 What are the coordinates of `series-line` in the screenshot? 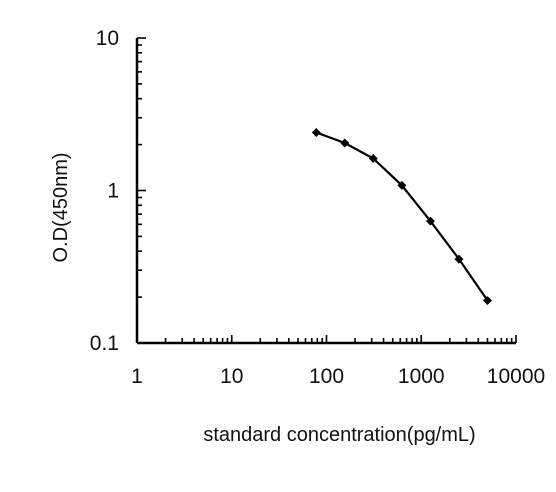 It's located at (402, 216).